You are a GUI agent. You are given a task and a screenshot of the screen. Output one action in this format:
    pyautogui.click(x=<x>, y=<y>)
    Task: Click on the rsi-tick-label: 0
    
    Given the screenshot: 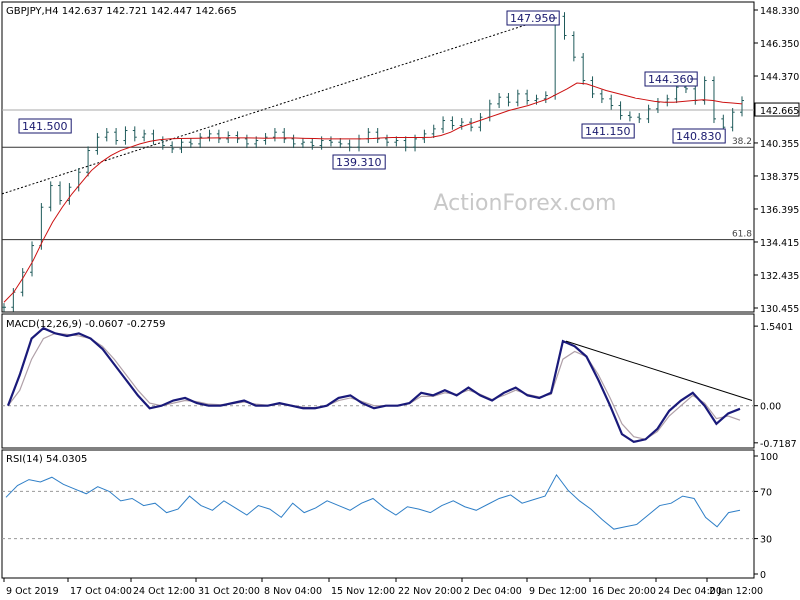 What is the action you would take?
    pyautogui.click(x=763, y=575)
    